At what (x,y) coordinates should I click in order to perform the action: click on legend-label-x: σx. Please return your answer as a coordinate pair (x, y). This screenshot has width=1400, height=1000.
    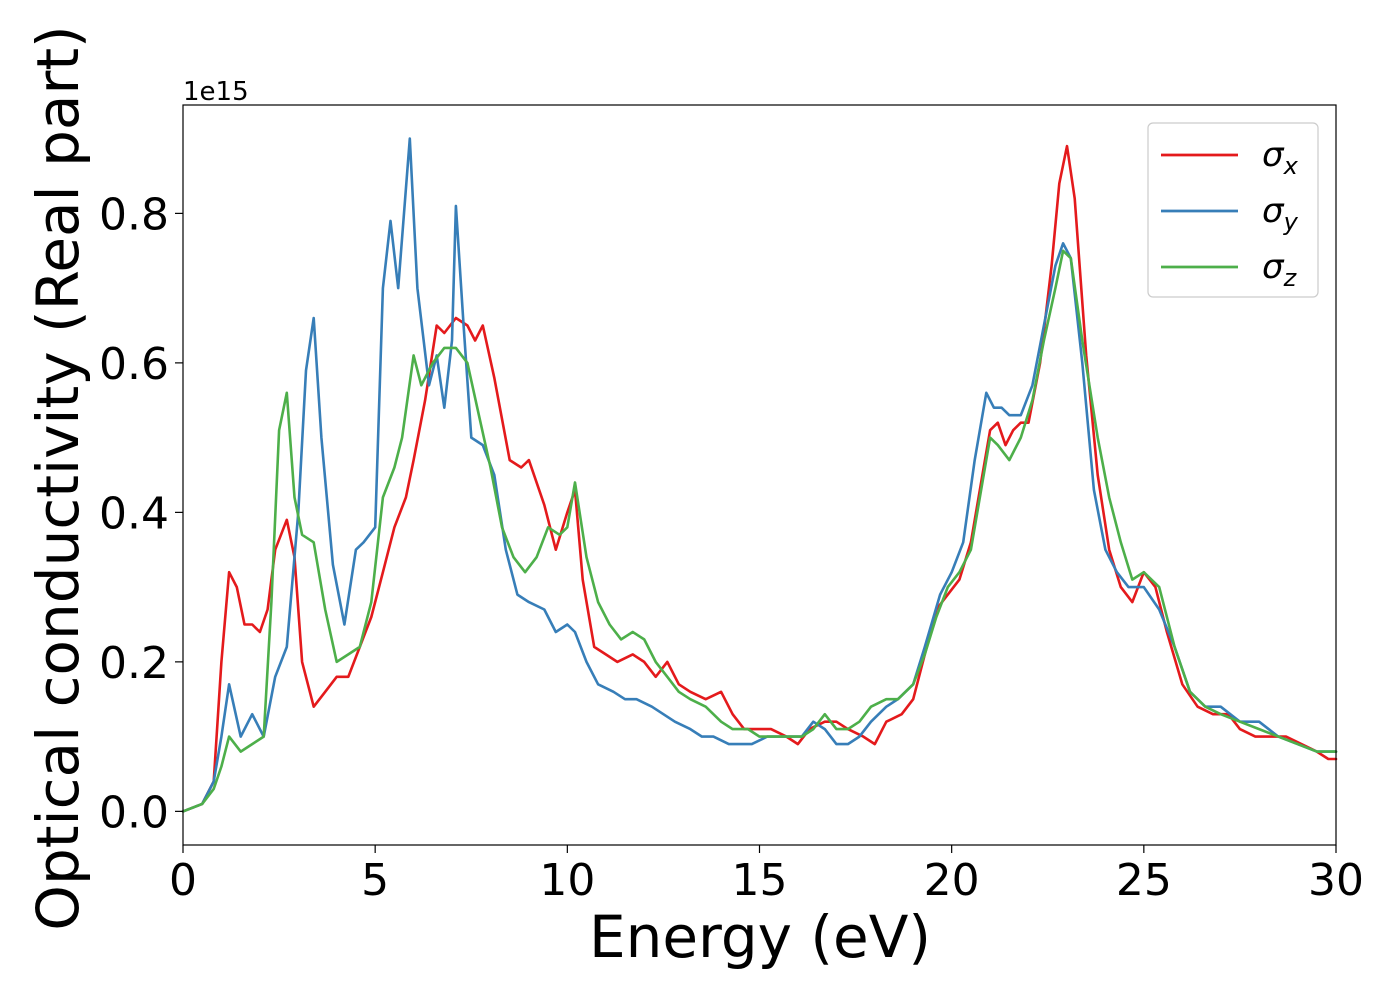
    Looking at the image, I should click on (1280, 157).